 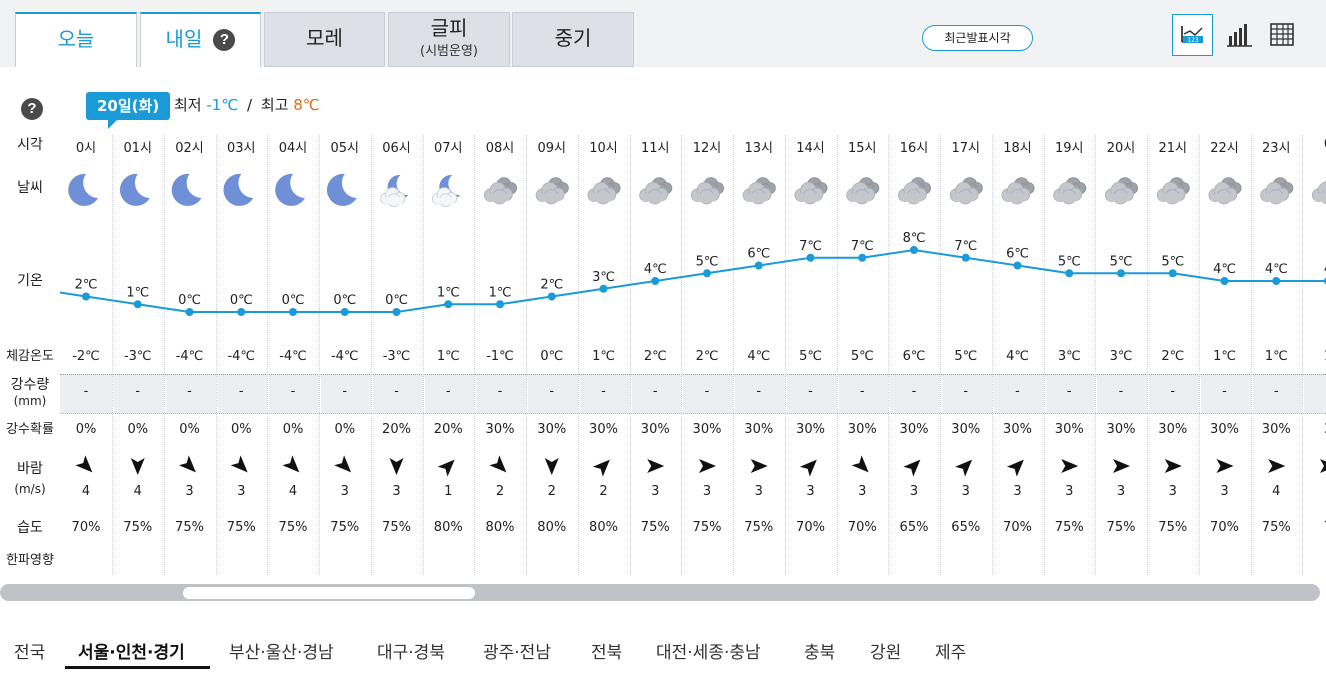 I want to click on wind-unit: (m/s), so click(x=30, y=489).